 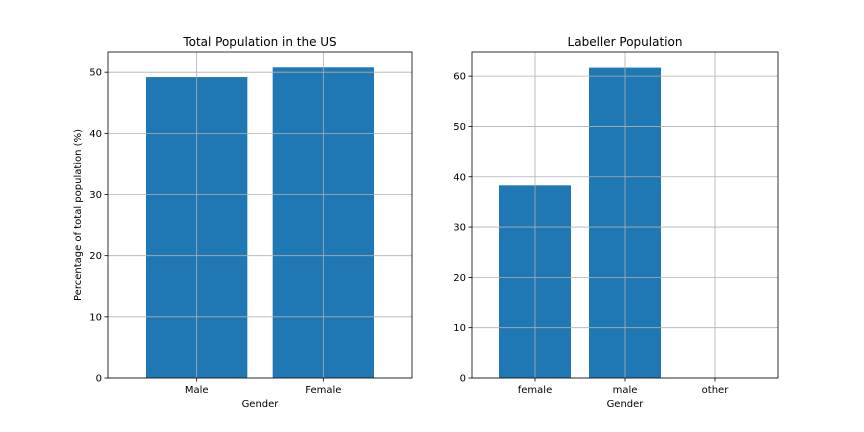 I want to click on x-tick-label-male: Male, so click(x=197, y=390).